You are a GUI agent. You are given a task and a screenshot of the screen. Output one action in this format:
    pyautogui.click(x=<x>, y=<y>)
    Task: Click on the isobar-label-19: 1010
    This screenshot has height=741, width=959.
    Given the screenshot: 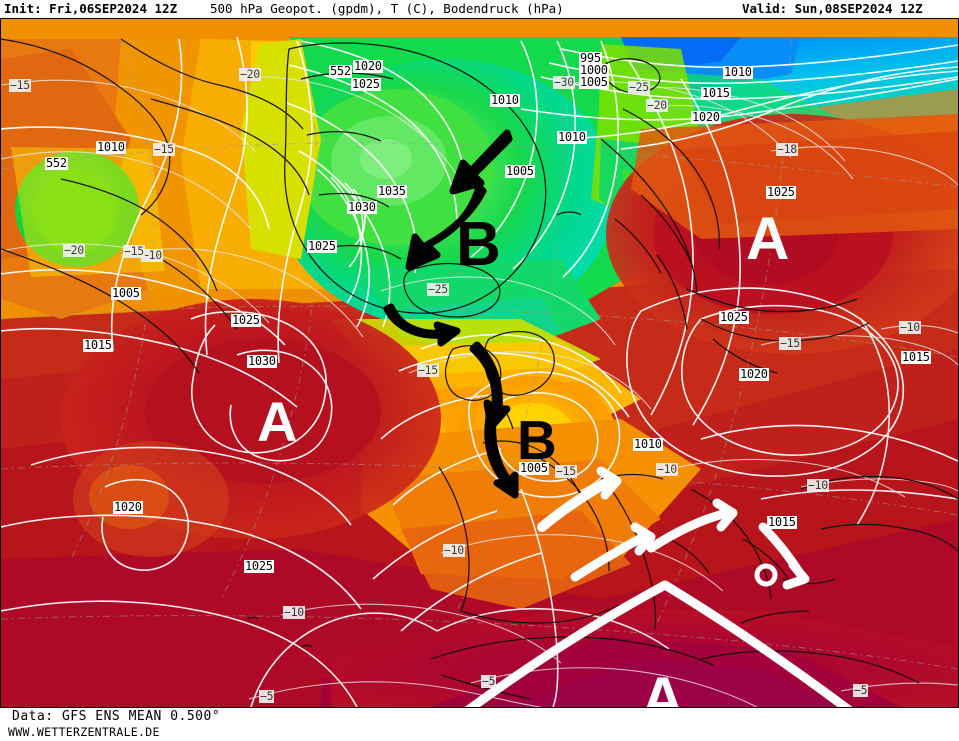 What is the action you would take?
    pyautogui.click(x=738, y=72)
    